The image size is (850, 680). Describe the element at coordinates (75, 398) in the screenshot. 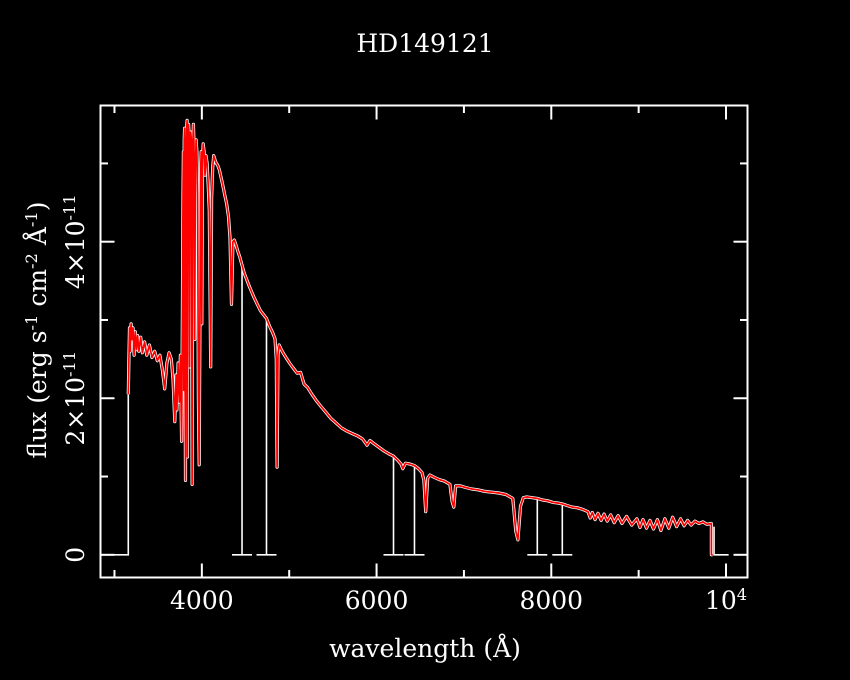

I see `y-tick-label: 2×10-11` at that location.